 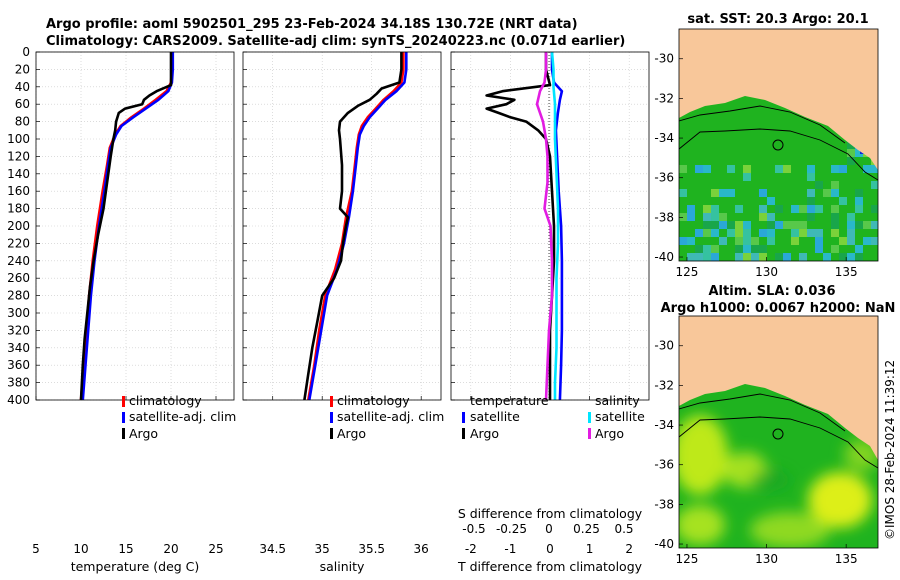 What do you see at coordinates (586, 529) in the screenshot?
I see `top-x-tick-label: 0.25` at bounding box center [586, 529].